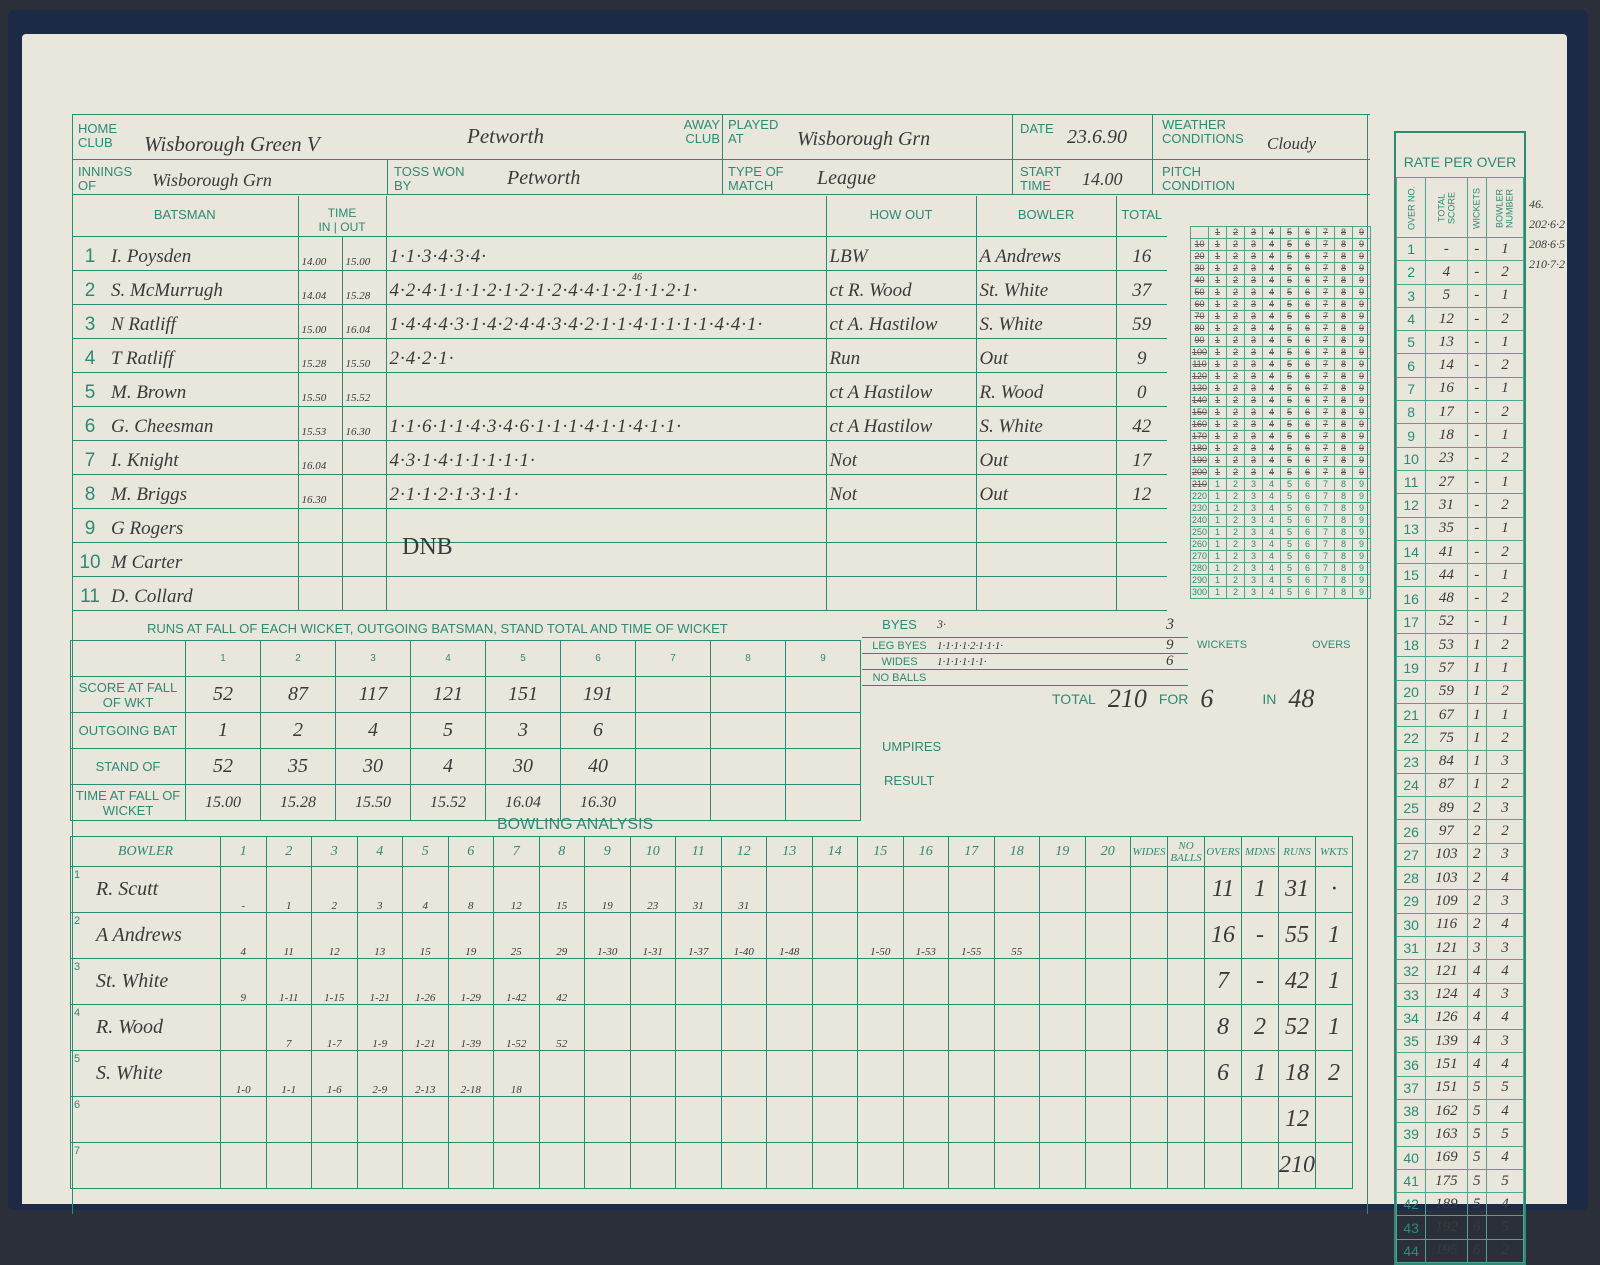 This screenshot has height=1265, width=1600. I want to click on tally-cell: 170, so click(1199, 436).